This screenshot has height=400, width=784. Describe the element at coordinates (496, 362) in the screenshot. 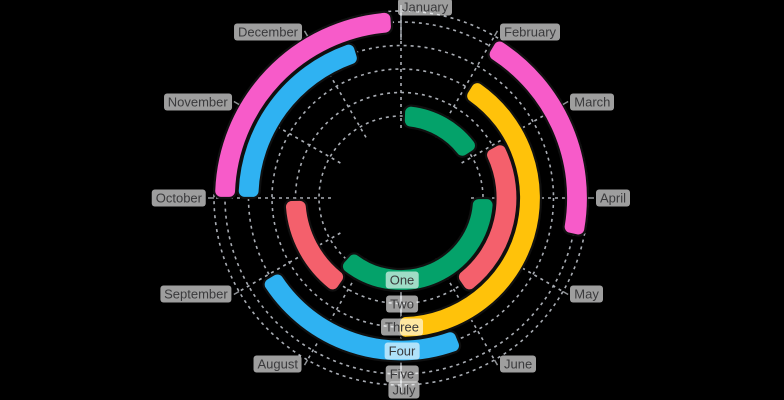

I see `month-tick-june` at that location.